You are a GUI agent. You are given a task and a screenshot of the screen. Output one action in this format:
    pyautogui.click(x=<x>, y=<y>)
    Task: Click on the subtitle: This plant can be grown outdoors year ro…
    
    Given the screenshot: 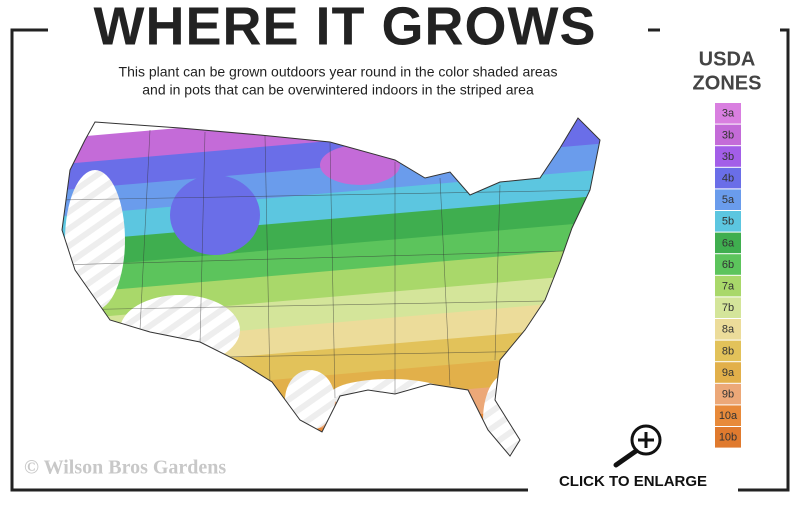 What is the action you would take?
    pyautogui.click(x=338, y=72)
    